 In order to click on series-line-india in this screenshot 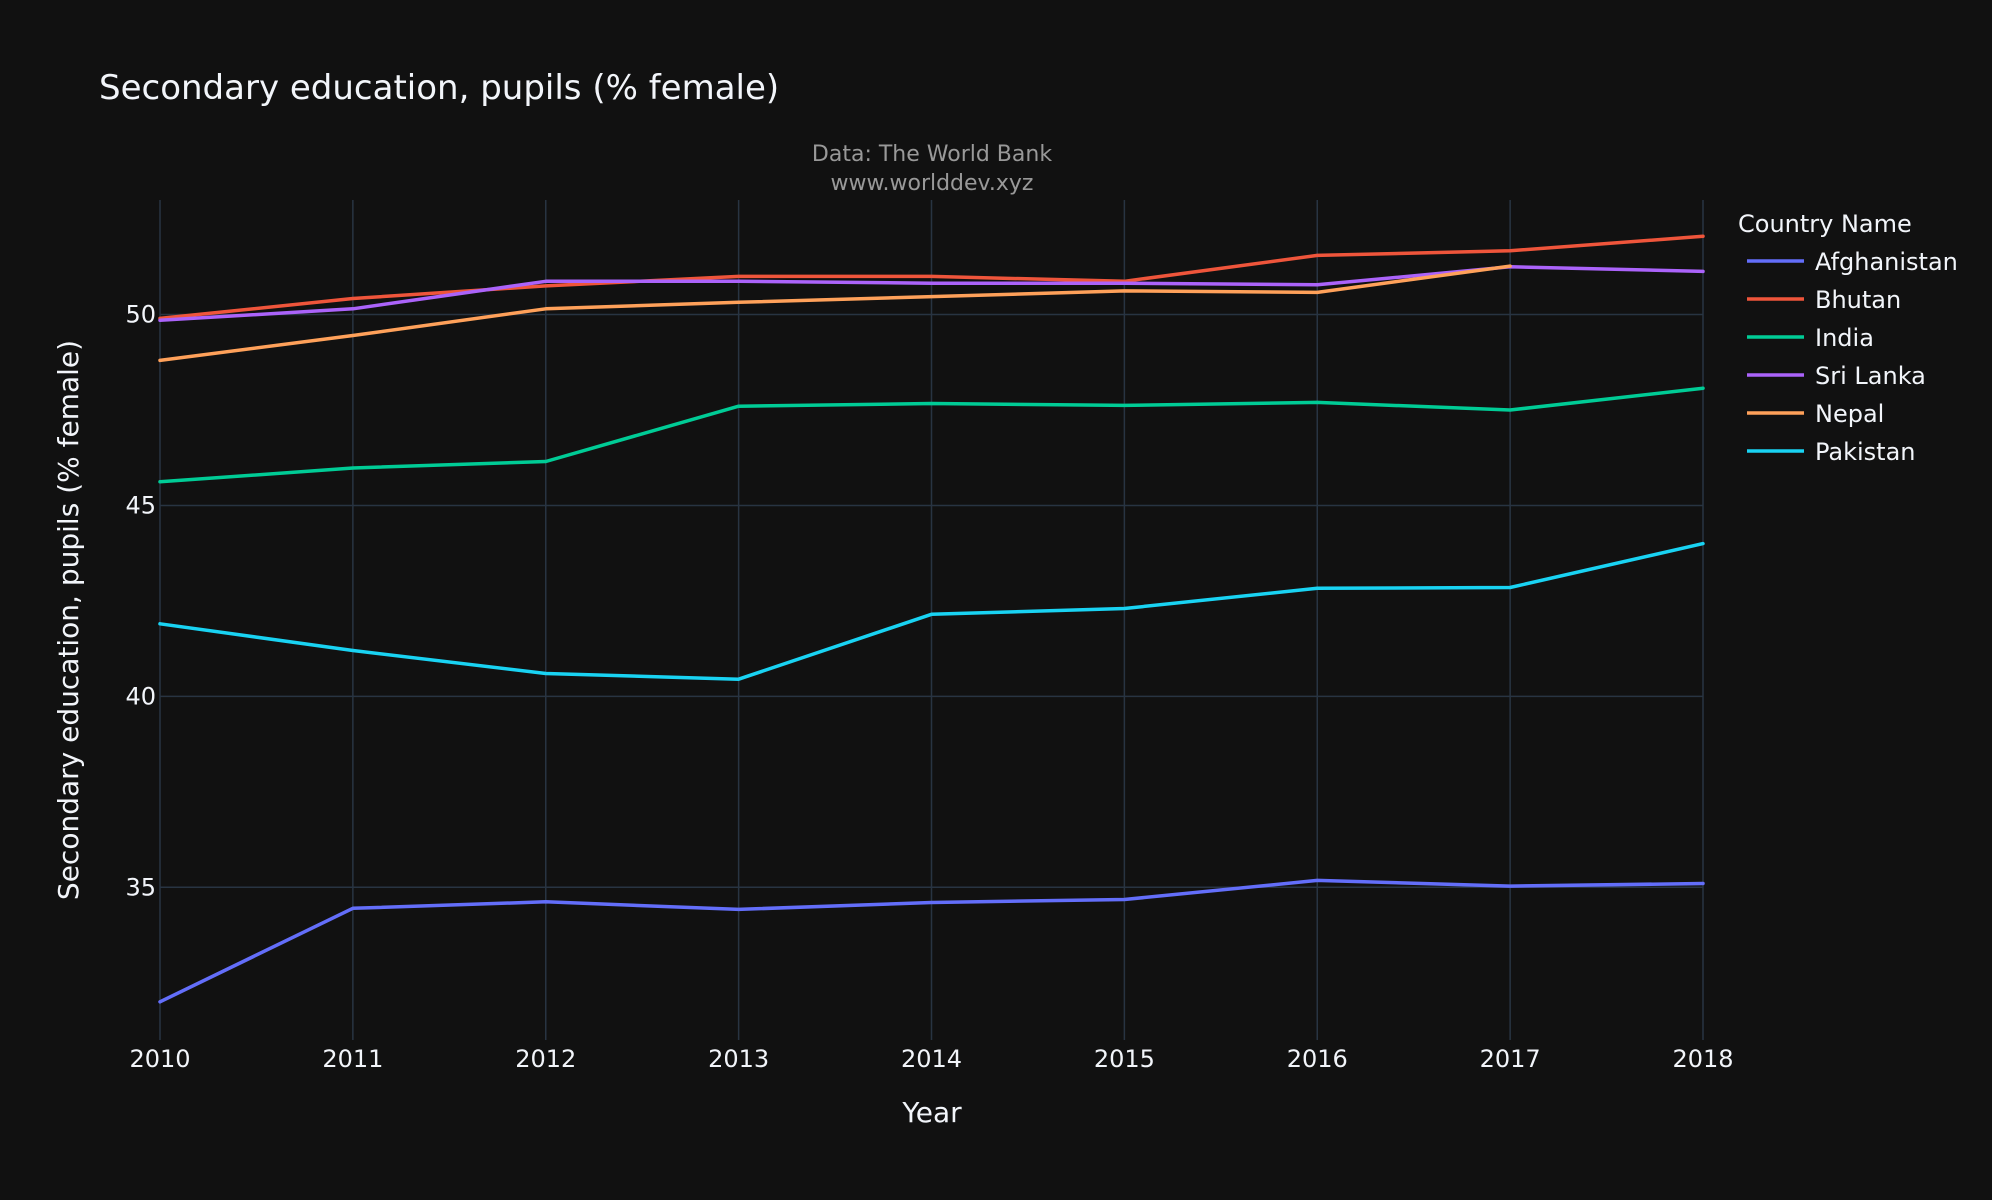, I will do `click(931, 435)`.